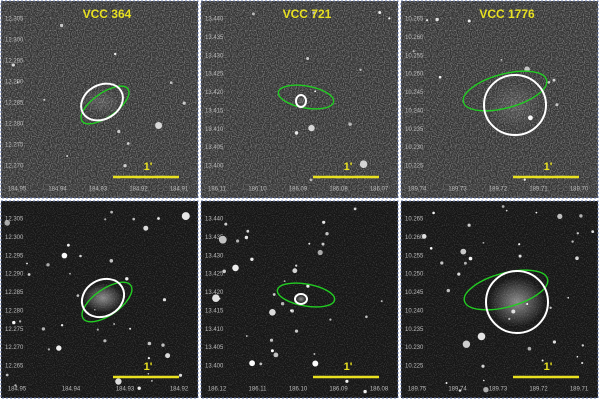 This screenshot has height=400, width=600. What do you see at coordinates (14, 275) in the screenshot?
I see `y-tick-label: 12.290` at bounding box center [14, 275].